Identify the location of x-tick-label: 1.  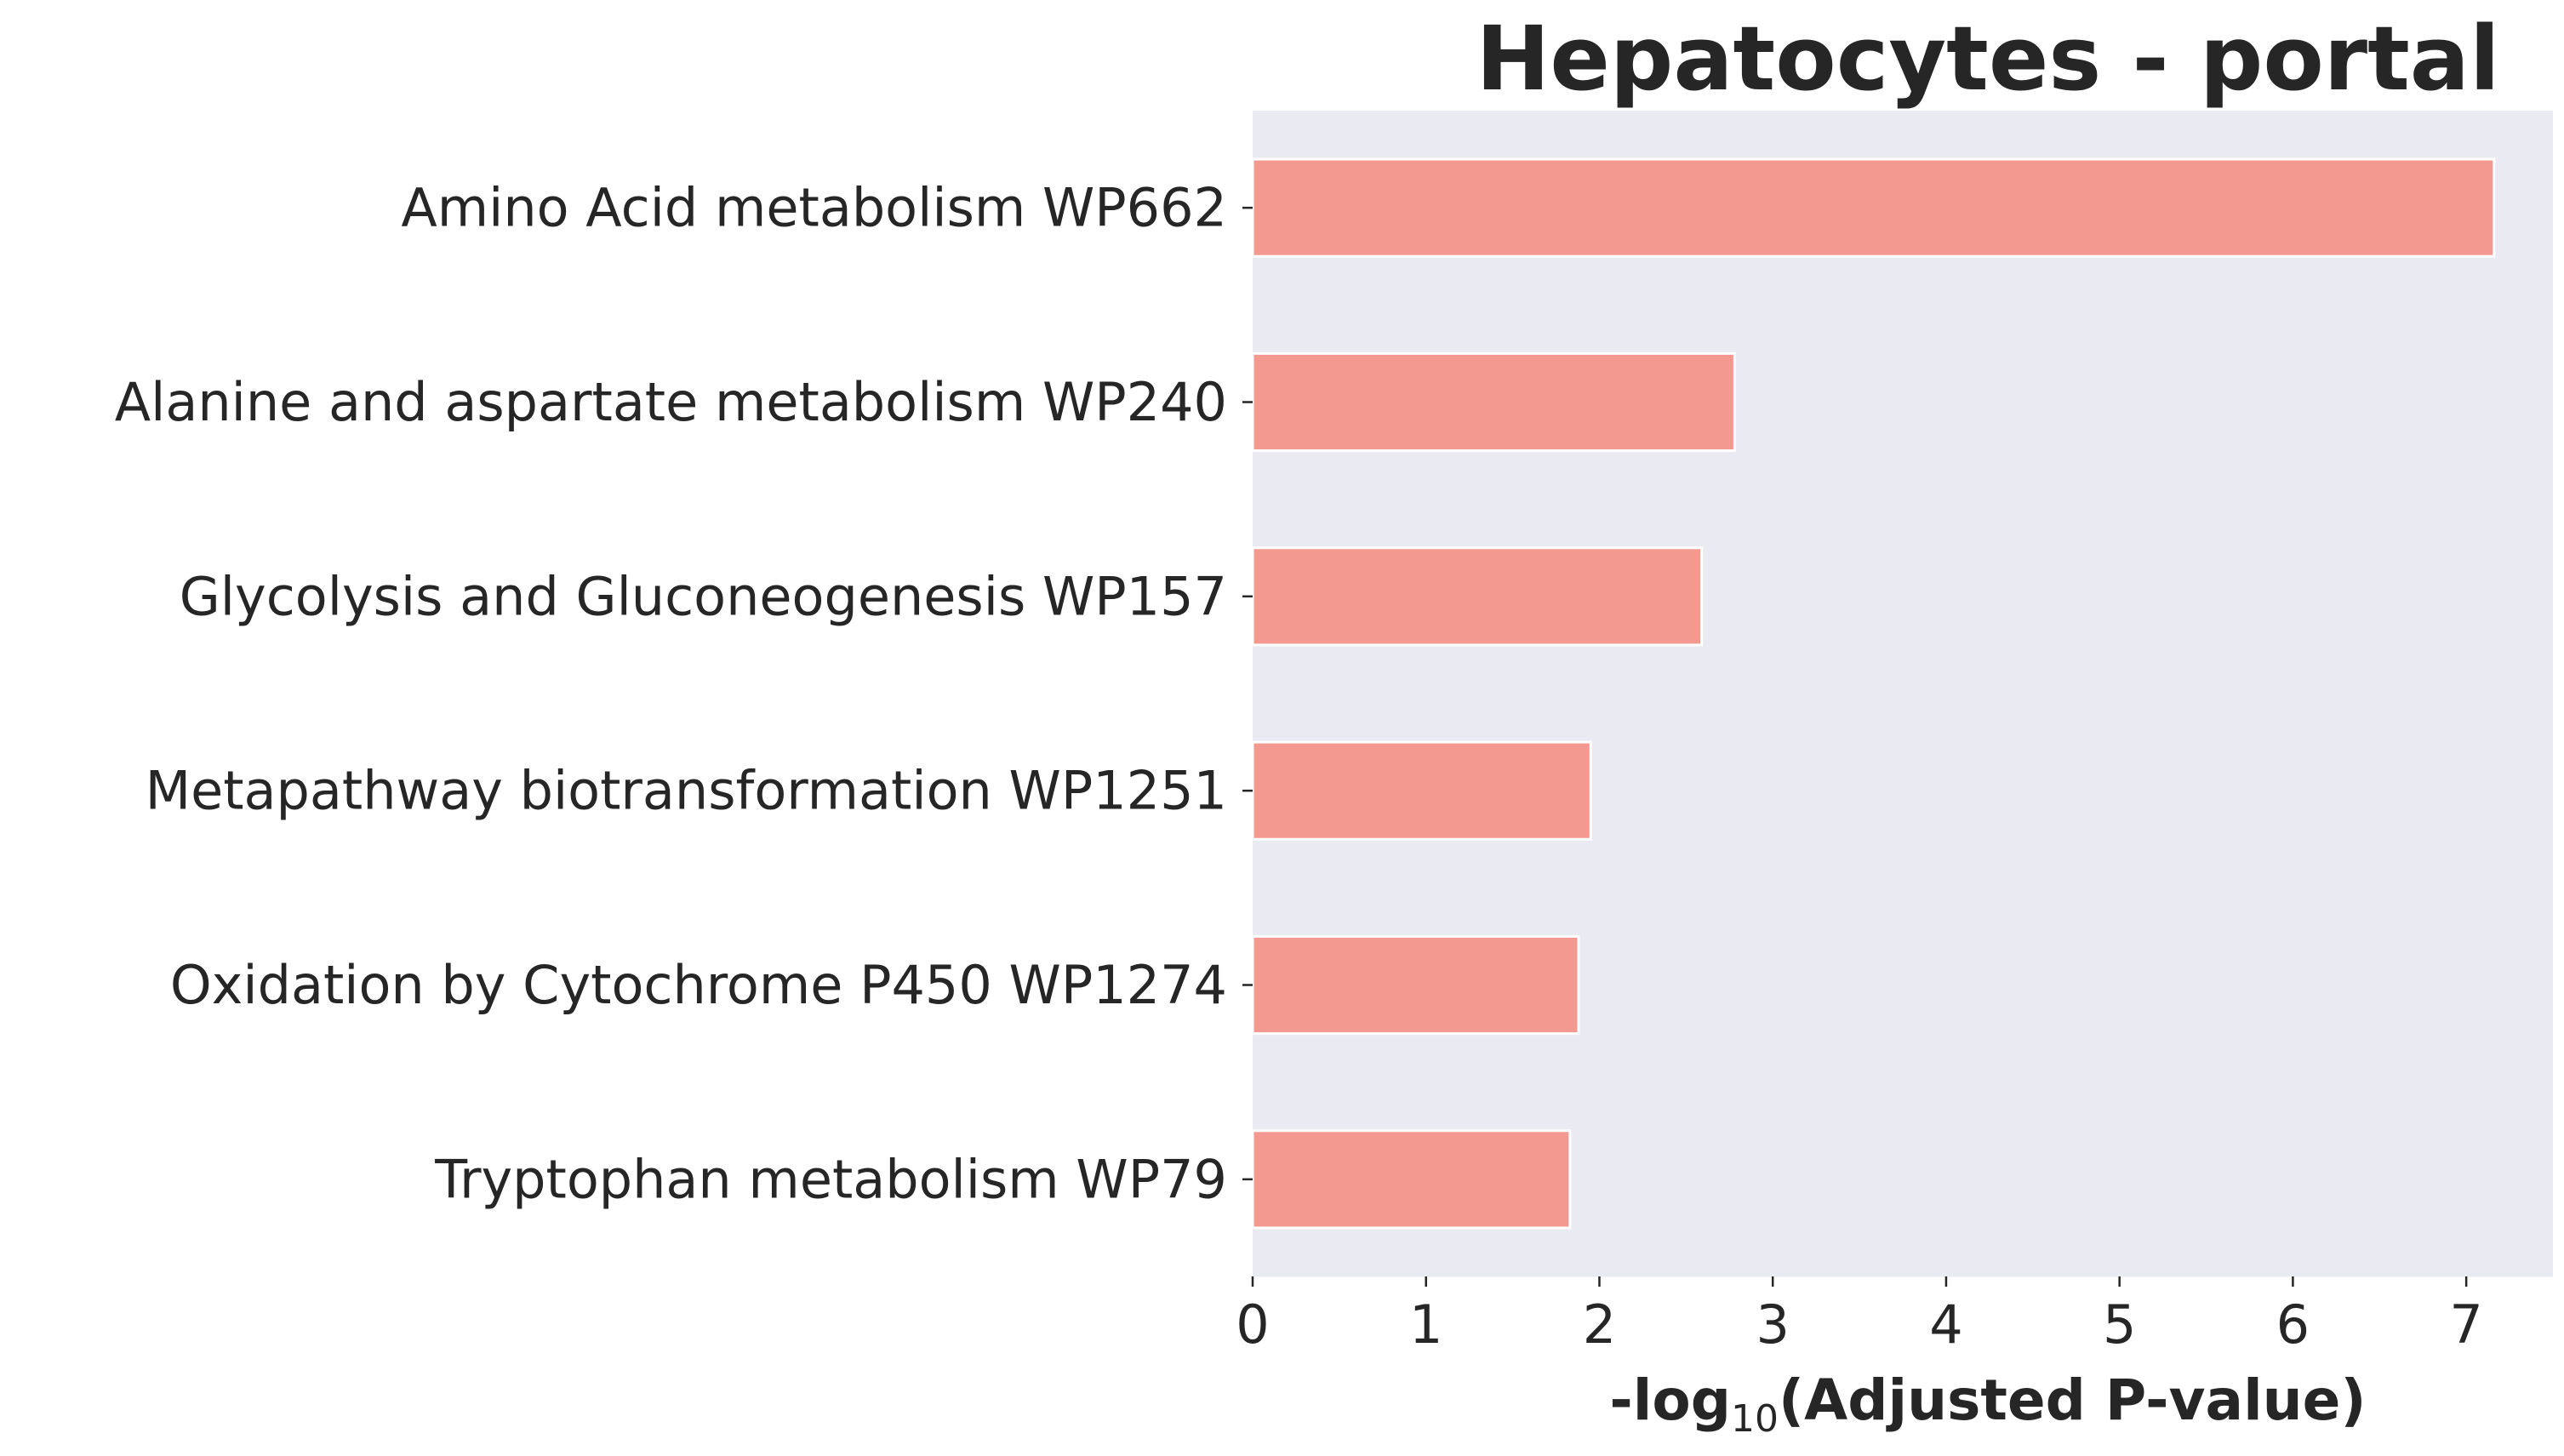
(1425, 1324).